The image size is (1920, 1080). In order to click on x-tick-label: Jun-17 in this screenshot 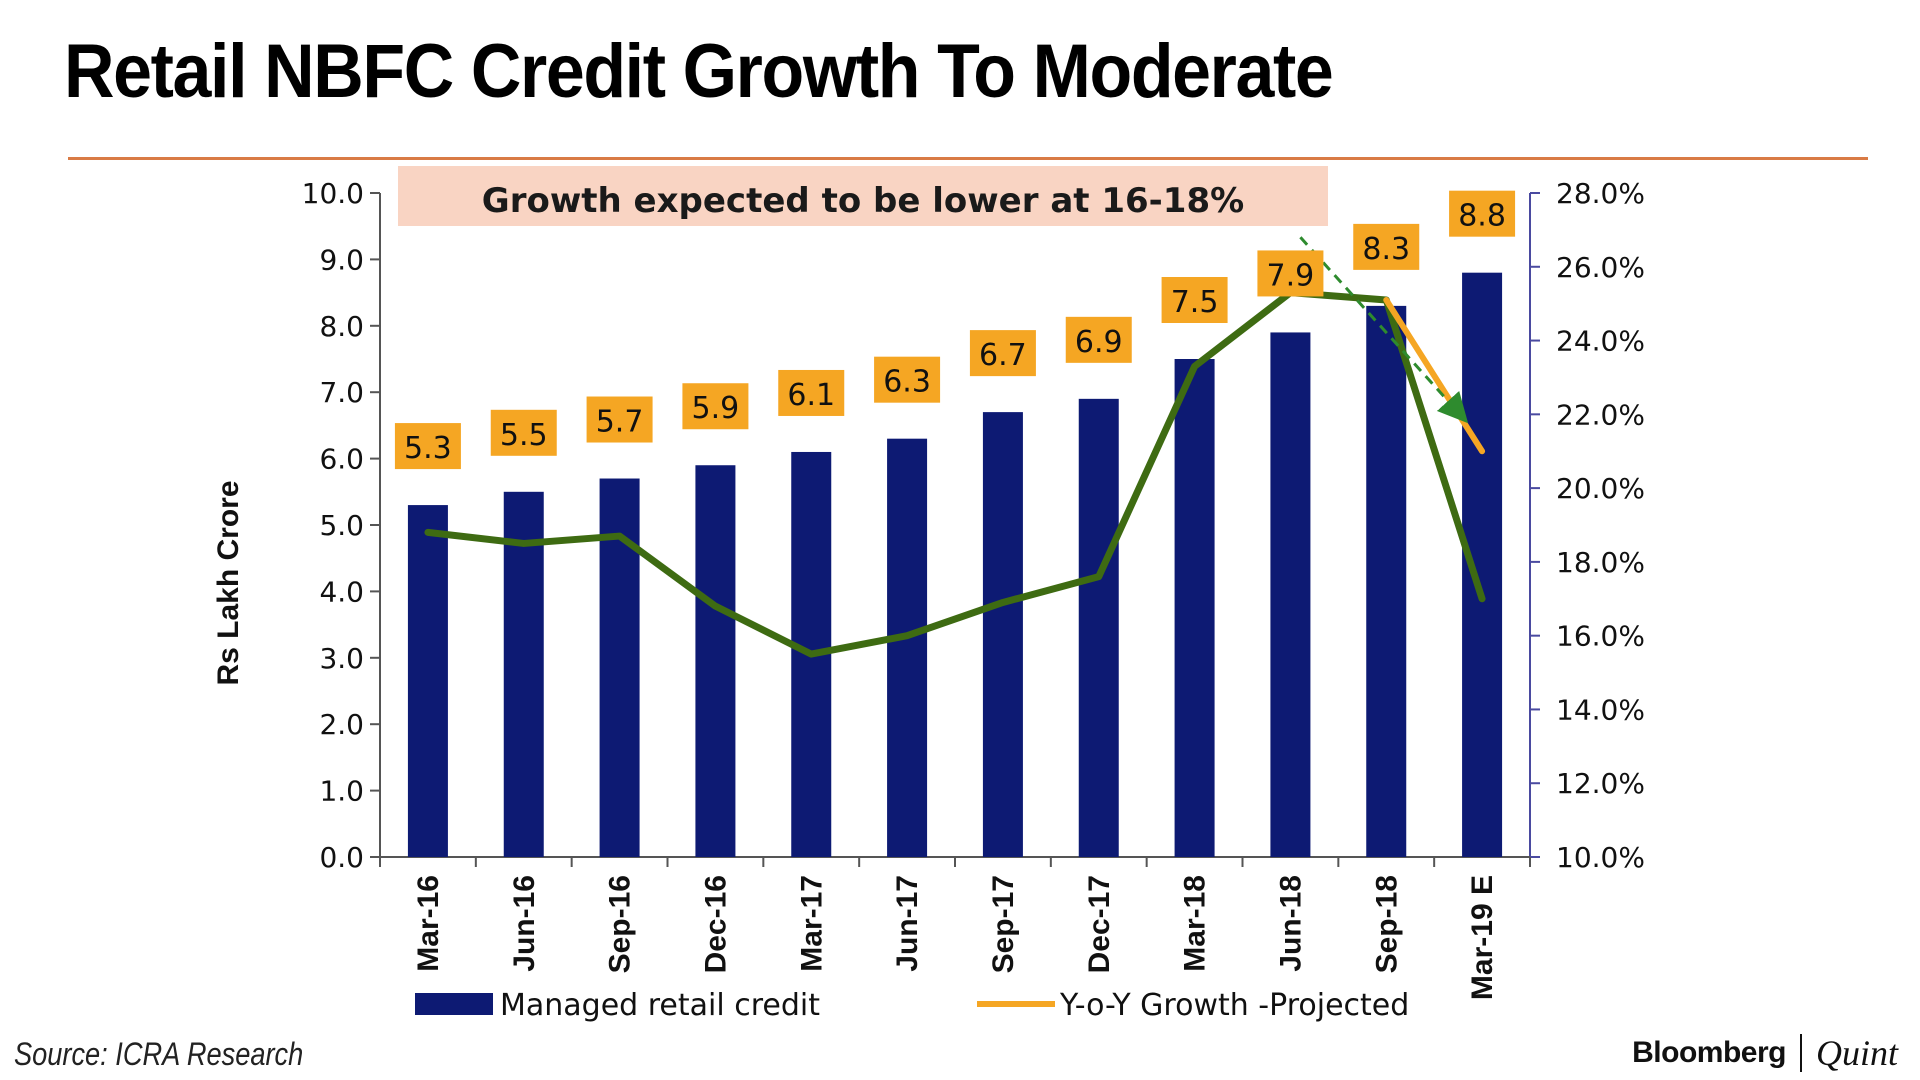, I will do `click(907, 923)`.